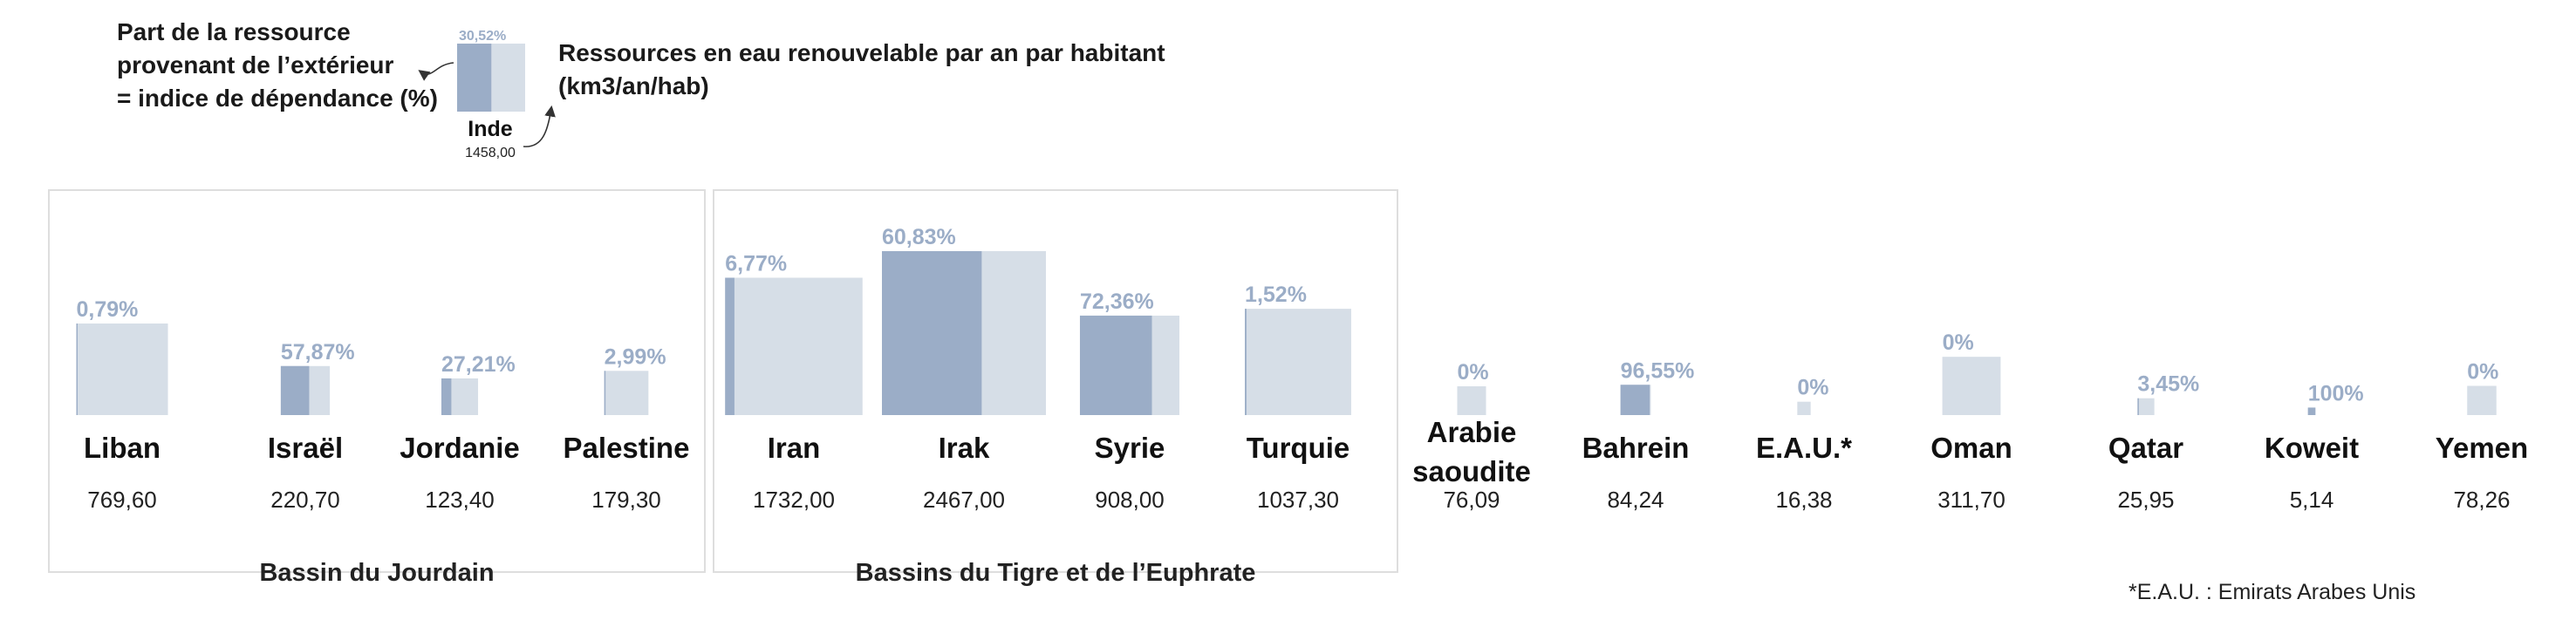 The image size is (2576, 620). I want to click on country-name: Qatar, so click(2145, 448).